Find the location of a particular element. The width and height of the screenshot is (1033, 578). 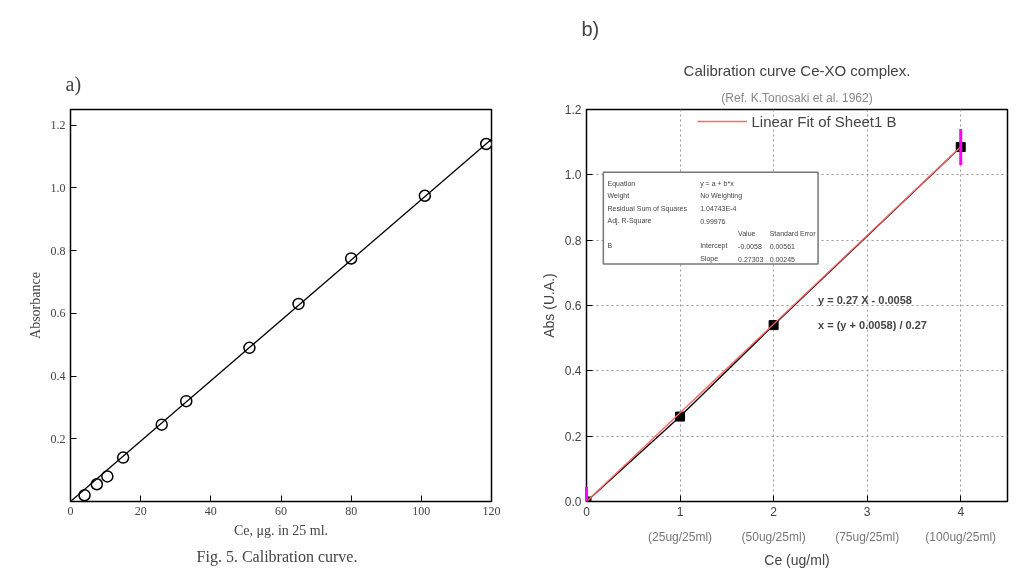

chart-title: Calibration curve Ce-XO complex. is located at coordinates (797, 70).